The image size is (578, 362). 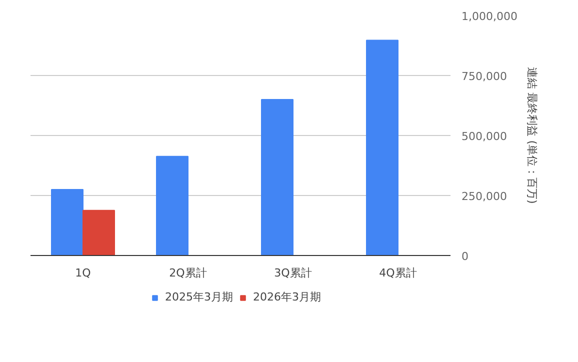 What do you see at coordinates (490, 16) in the screenshot?
I see `y-tick-label: 1,000,000` at bounding box center [490, 16].